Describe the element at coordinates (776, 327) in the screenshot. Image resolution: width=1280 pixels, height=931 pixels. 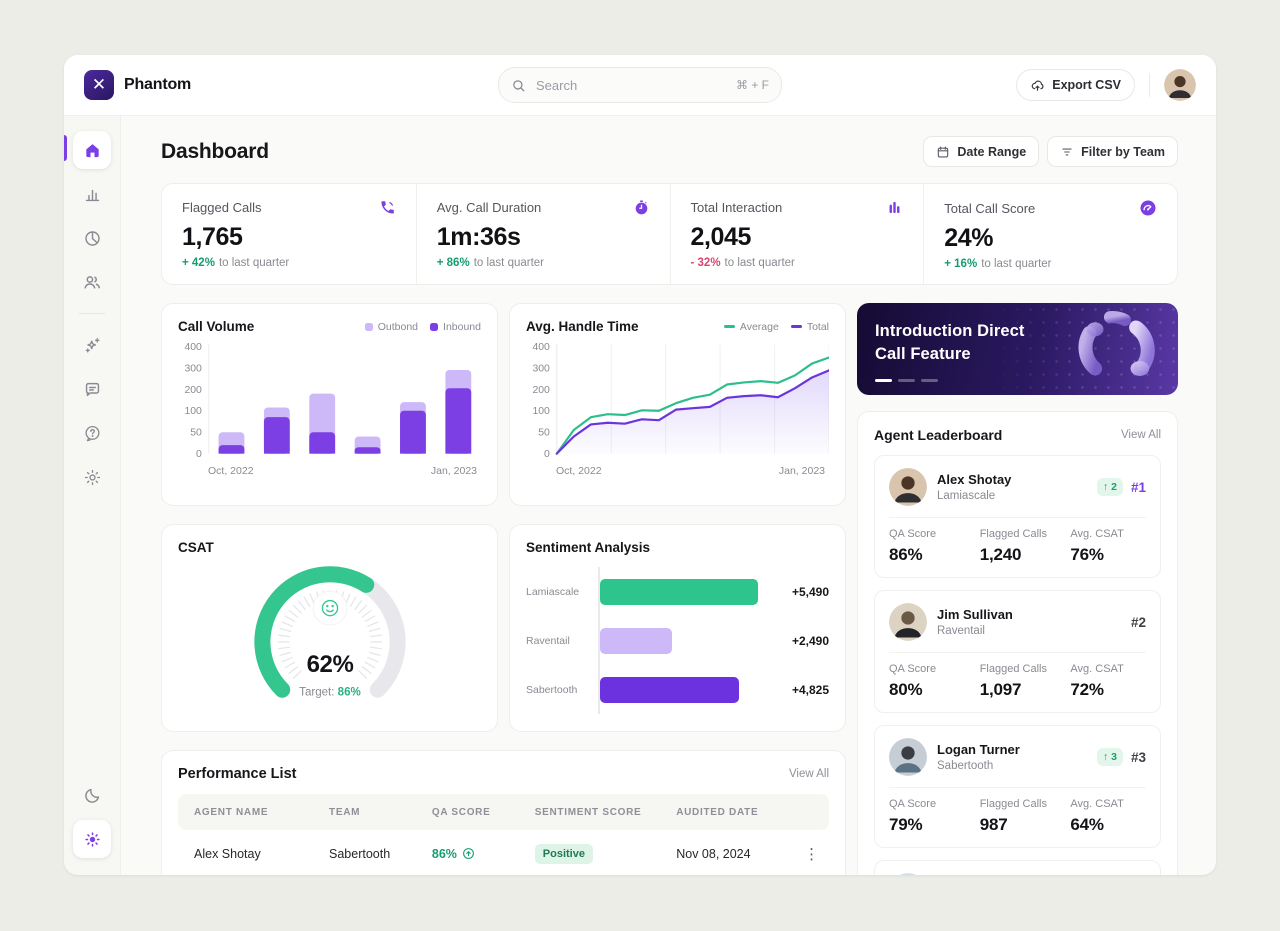
I see `handle-time-legend: Average Total` at that location.